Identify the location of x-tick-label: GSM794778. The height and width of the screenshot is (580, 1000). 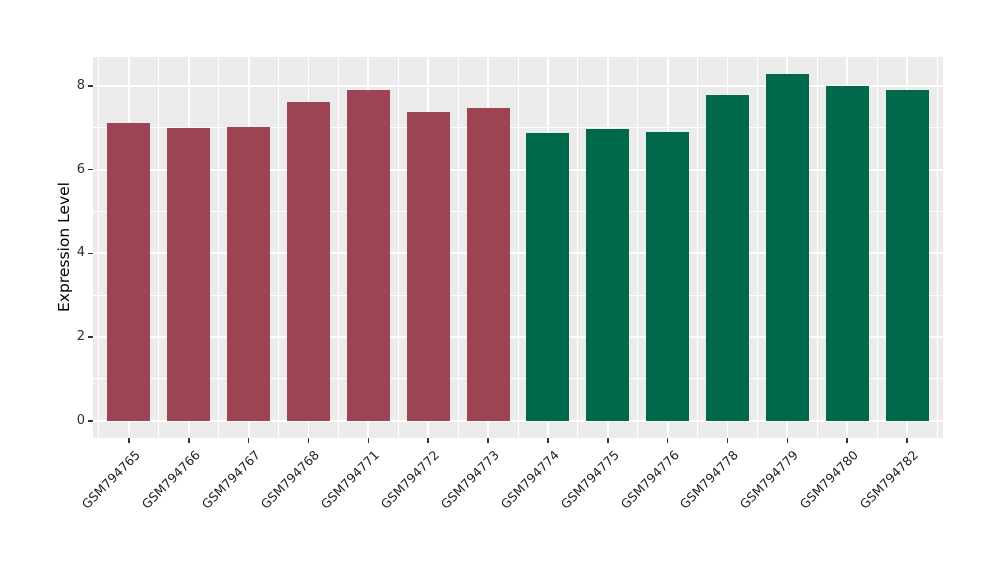
(709, 479).